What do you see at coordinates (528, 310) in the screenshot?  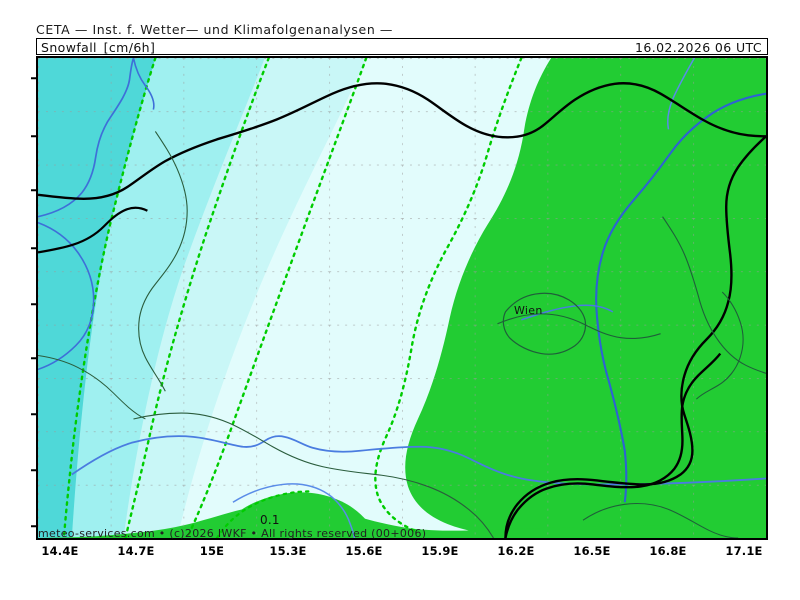 I see `city-label-wien: Wien` at bounding box center [528, 310].